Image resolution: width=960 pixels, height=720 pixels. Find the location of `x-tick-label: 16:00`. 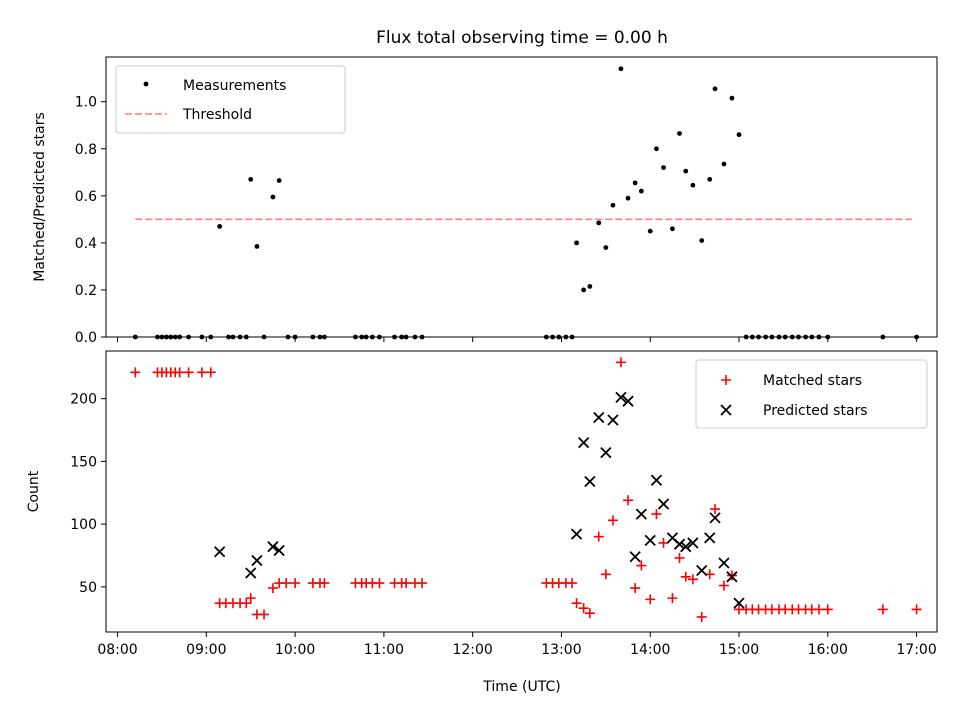

x-tick-label: 16:00 is located at coordinates (828, 650).